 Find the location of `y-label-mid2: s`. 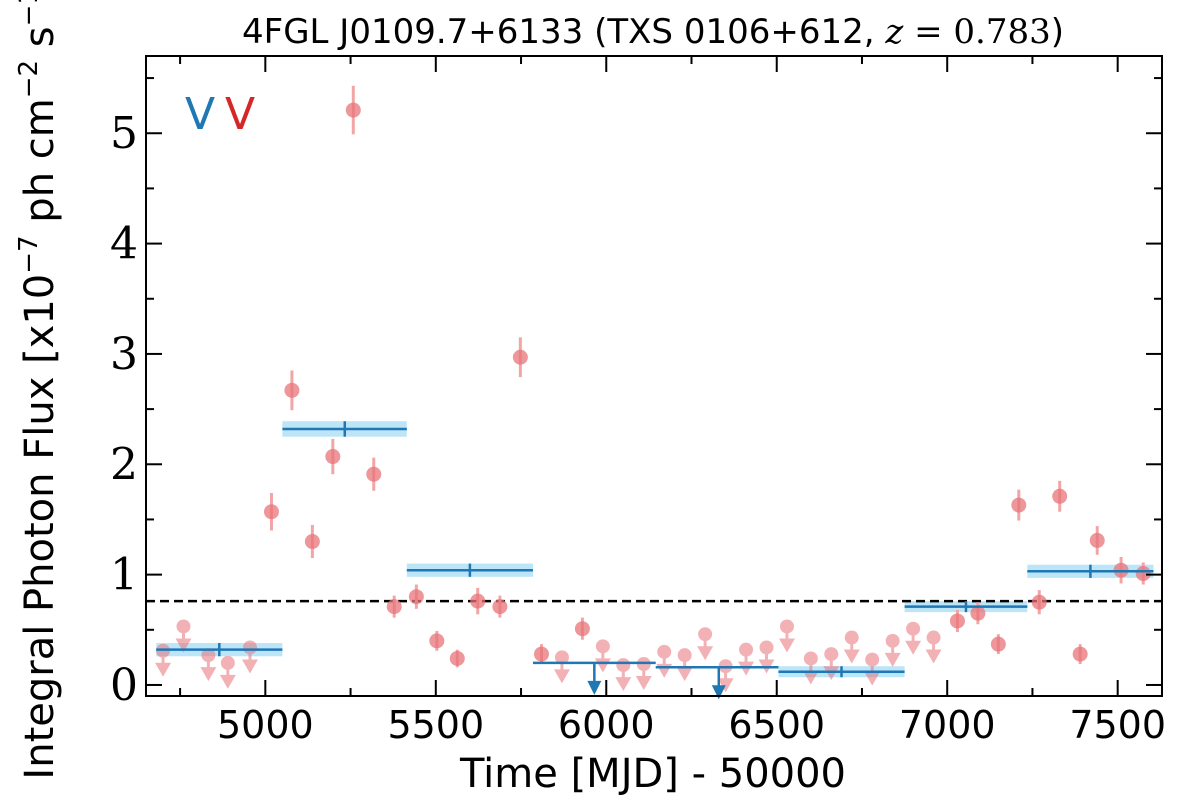

y-label-mid2: s is located at coordinates (40, 43).